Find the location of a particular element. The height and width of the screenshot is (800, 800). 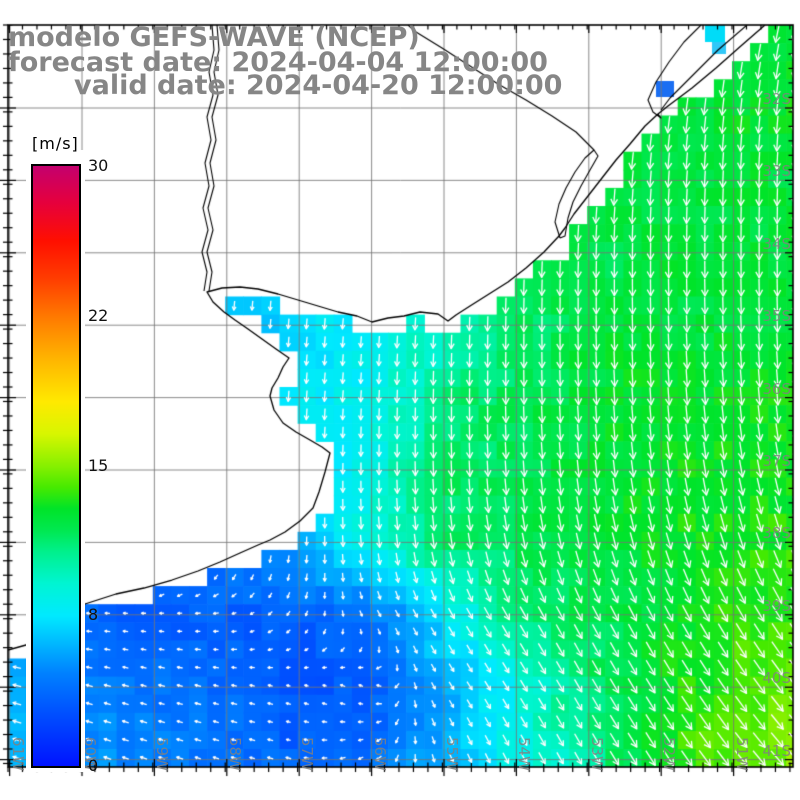

lat-label: 34S is located at coordinates (776, 243).